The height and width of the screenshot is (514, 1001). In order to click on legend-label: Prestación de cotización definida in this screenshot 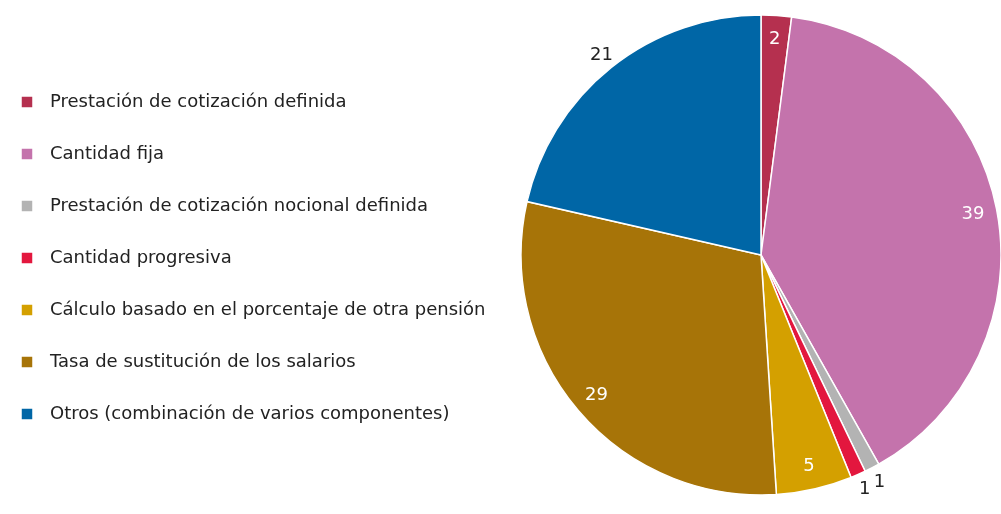, I will do `click(198, 100)`.